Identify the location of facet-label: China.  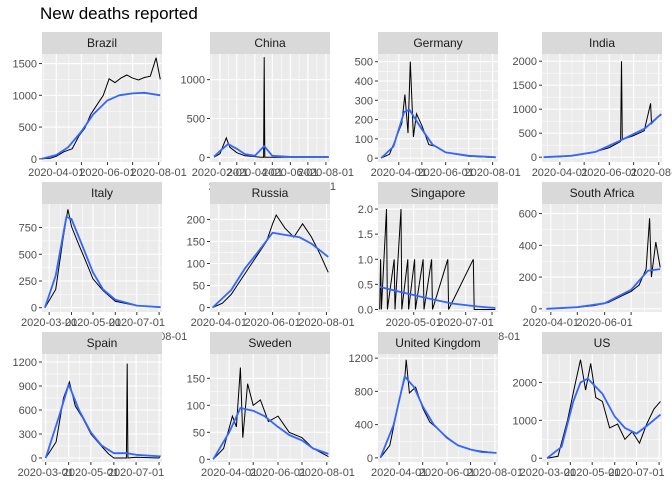
(270, 43).